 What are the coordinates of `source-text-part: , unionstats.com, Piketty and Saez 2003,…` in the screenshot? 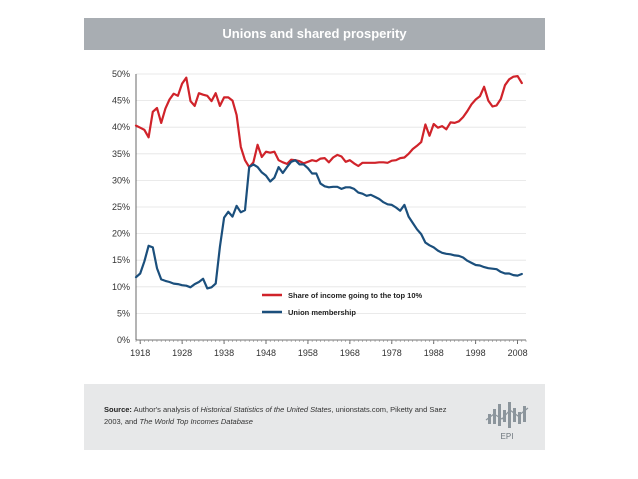 It's located at (275, 415).